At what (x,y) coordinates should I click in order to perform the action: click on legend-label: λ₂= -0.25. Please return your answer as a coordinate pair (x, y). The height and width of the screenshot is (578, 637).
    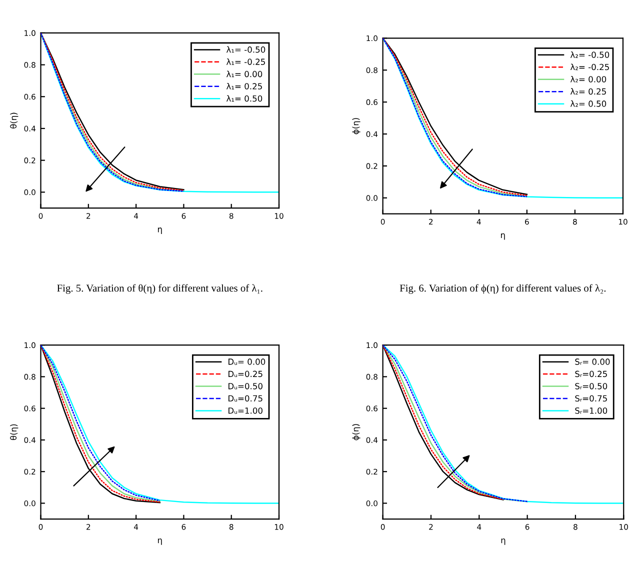
    Looking at the image, I should click on (589, 67).